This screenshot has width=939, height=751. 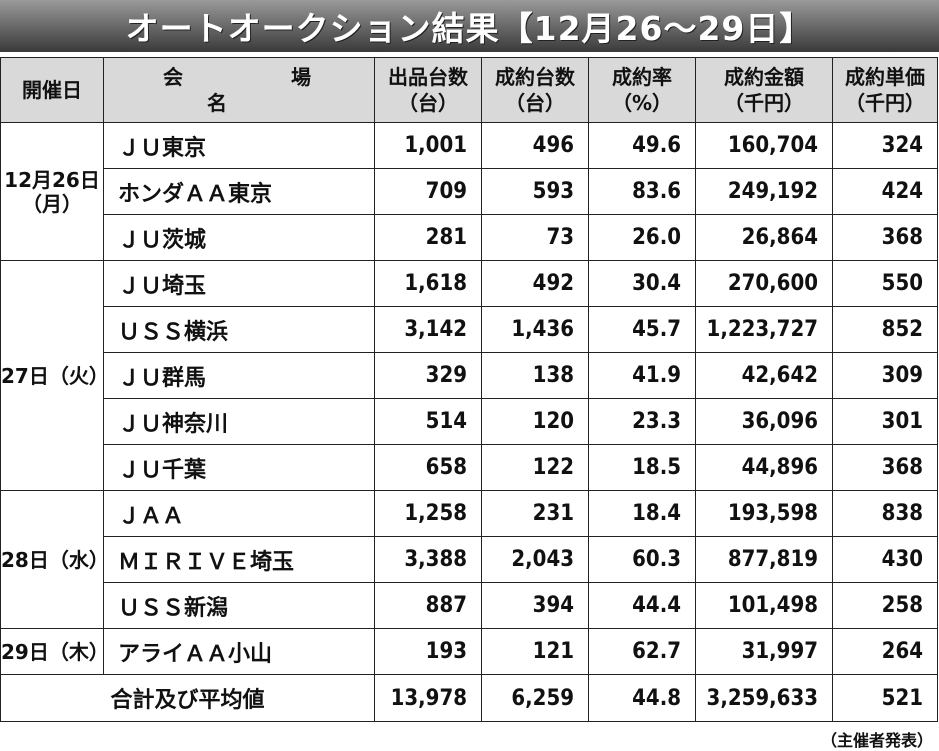 What do you see at coordinates (764, 651) in the screenshot?
I see `amount-cell: 31,997` at bounding box center [764, 651].